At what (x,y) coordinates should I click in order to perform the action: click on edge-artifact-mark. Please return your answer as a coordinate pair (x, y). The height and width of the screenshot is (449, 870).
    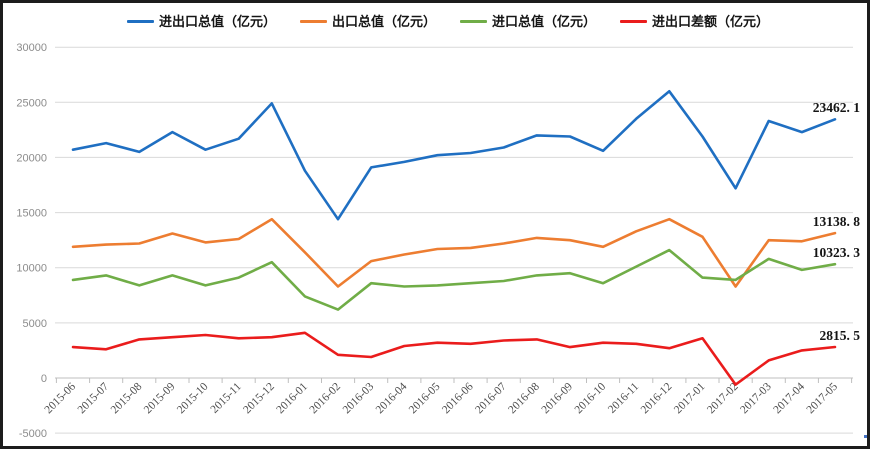
    Looking at the image, I should click on (865, 436).